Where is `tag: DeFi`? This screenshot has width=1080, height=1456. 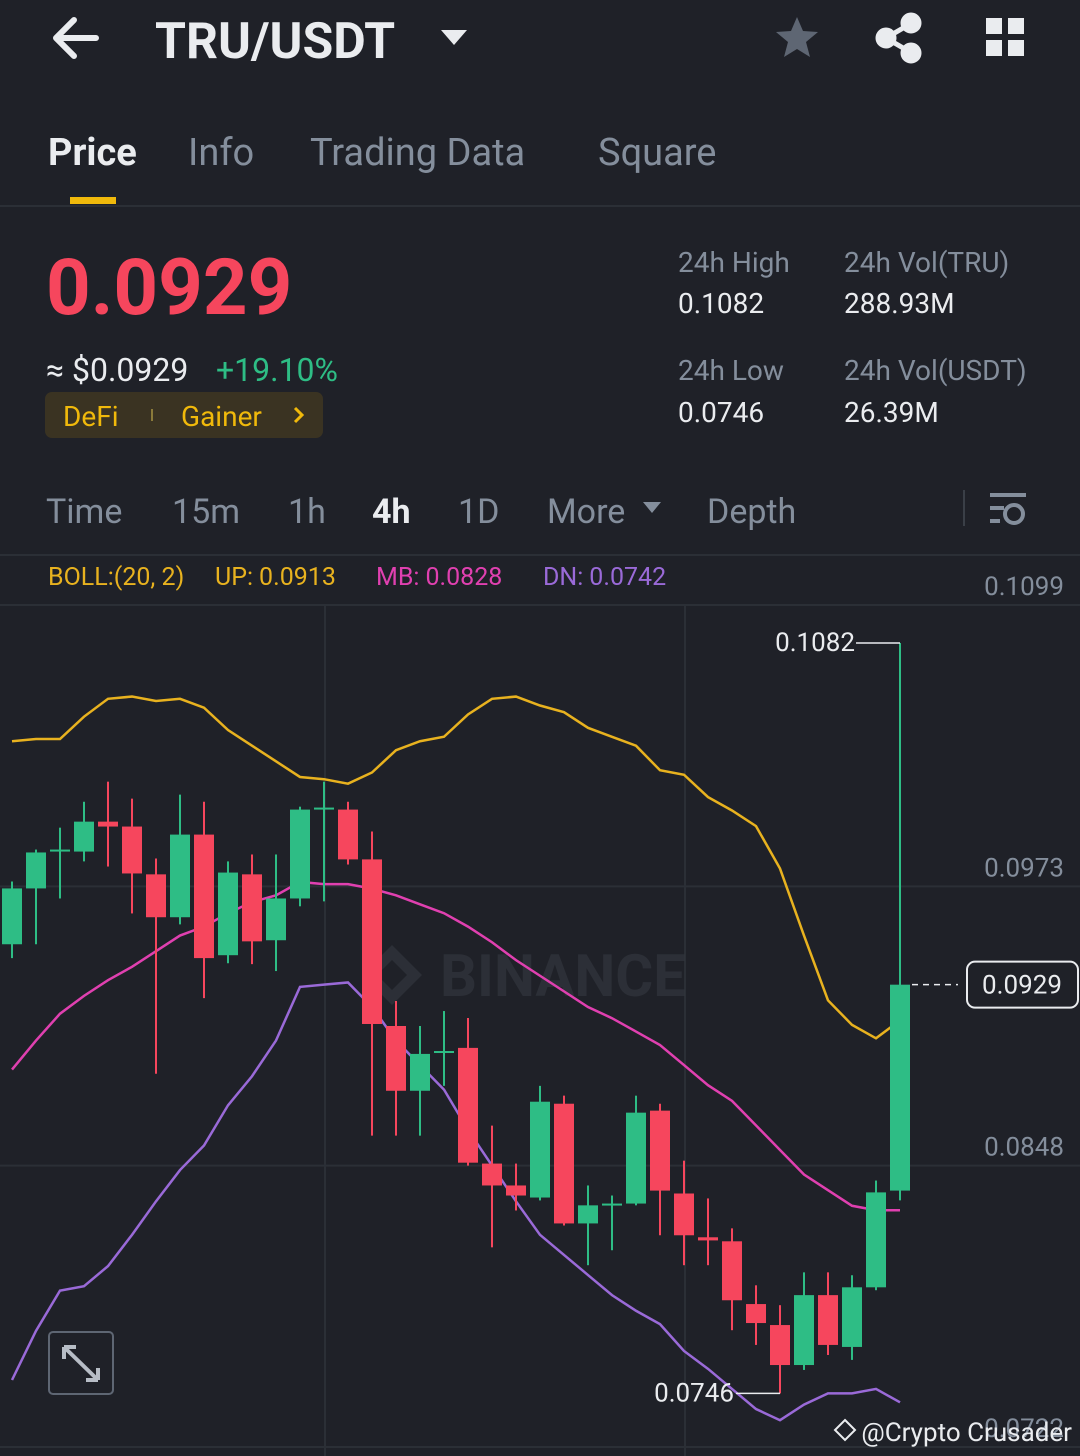 tag: DeFi is located at coordinates (91, 416).